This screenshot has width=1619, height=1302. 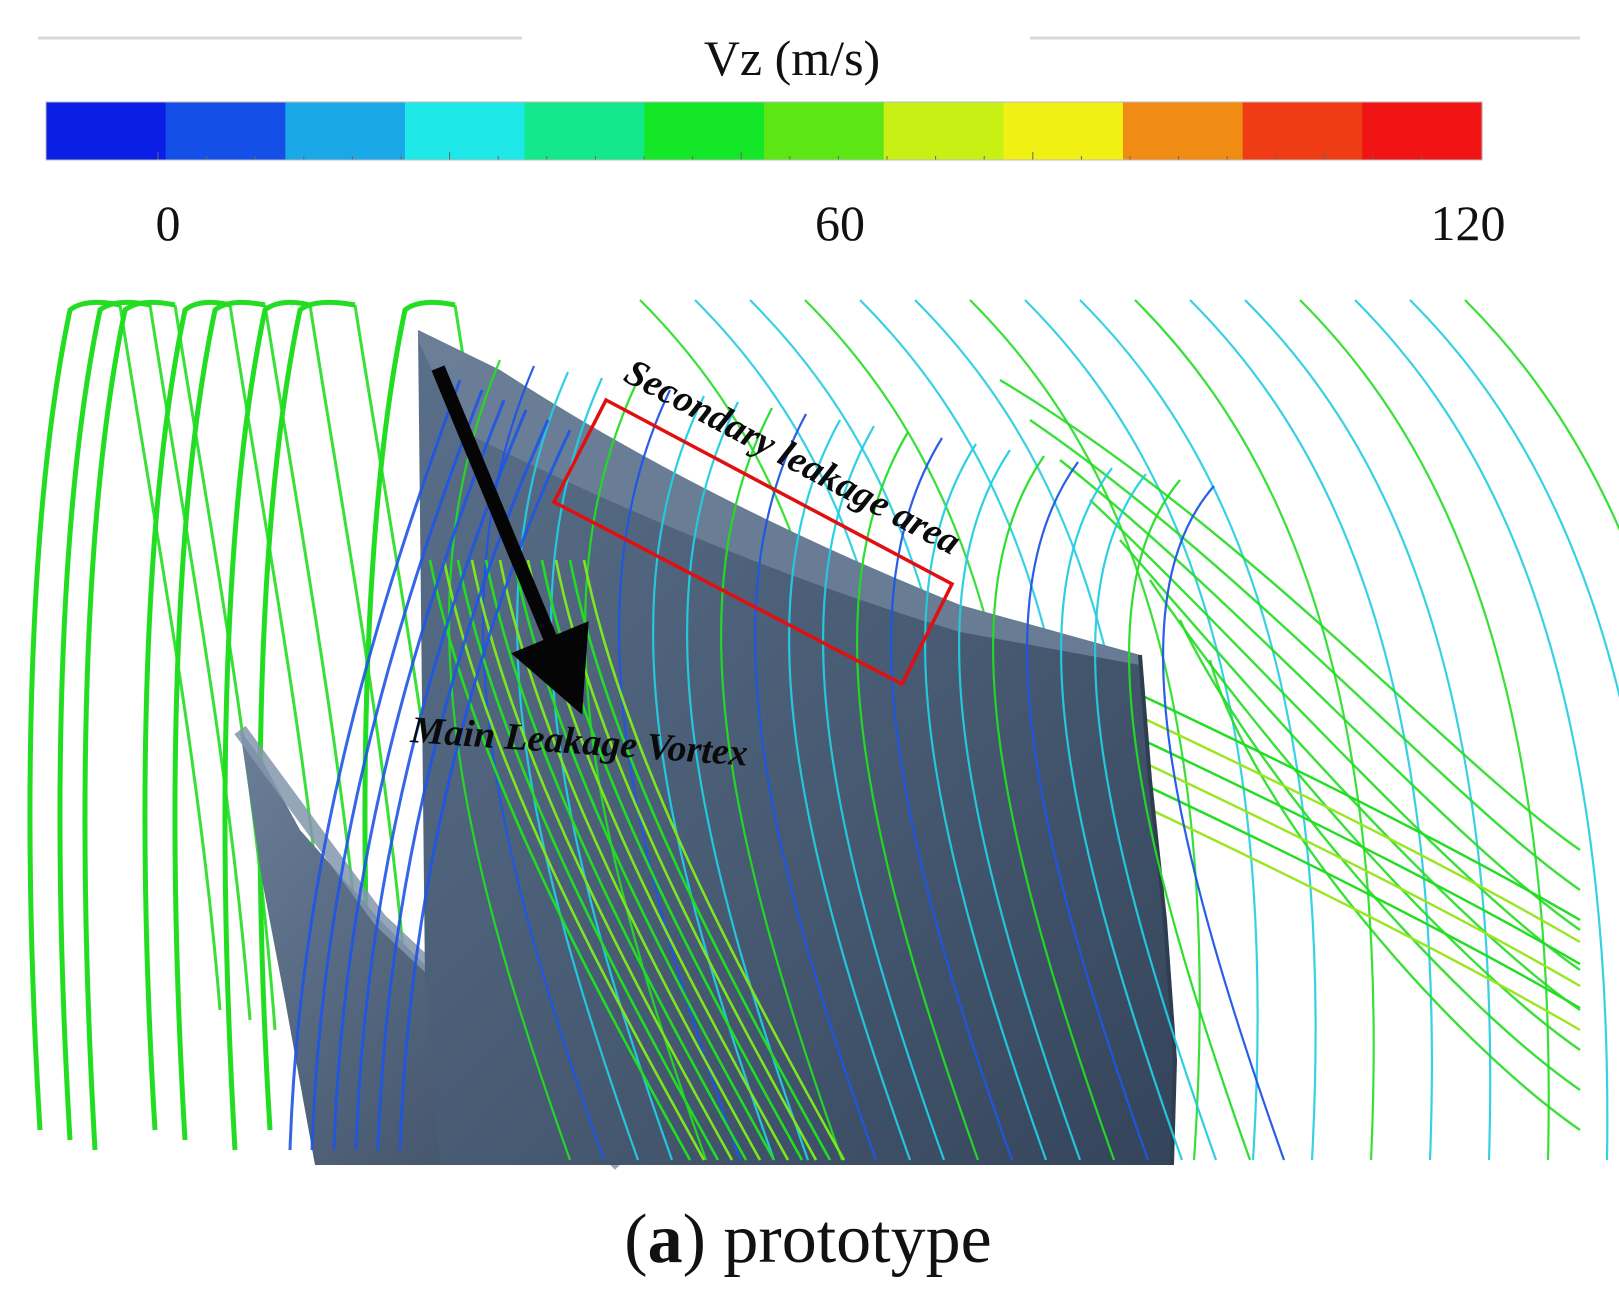 I want to click on figure-caption: (a) prototype, so click(x=807, y=1239).